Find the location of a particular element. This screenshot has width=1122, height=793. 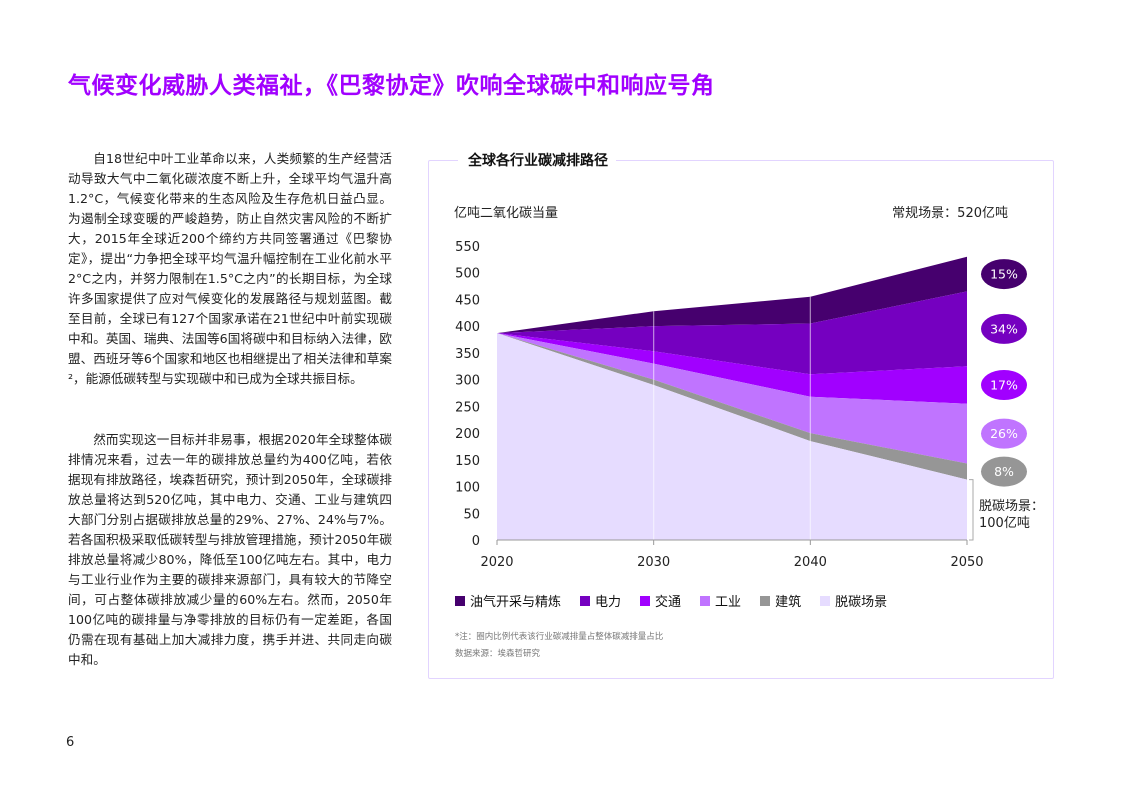

legend-item-decarb: 脱碳场景 is located at coordinates (853, 600).